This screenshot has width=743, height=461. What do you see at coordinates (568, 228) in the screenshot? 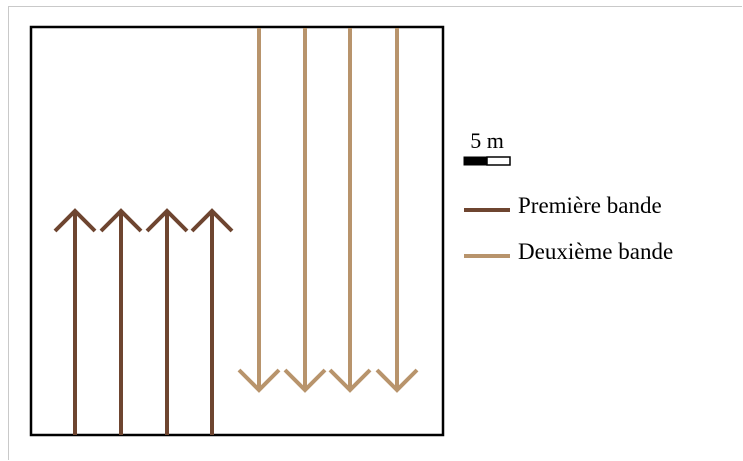
I see `legend: Première bande Deuxième bande` at bounding box center [568, 228].